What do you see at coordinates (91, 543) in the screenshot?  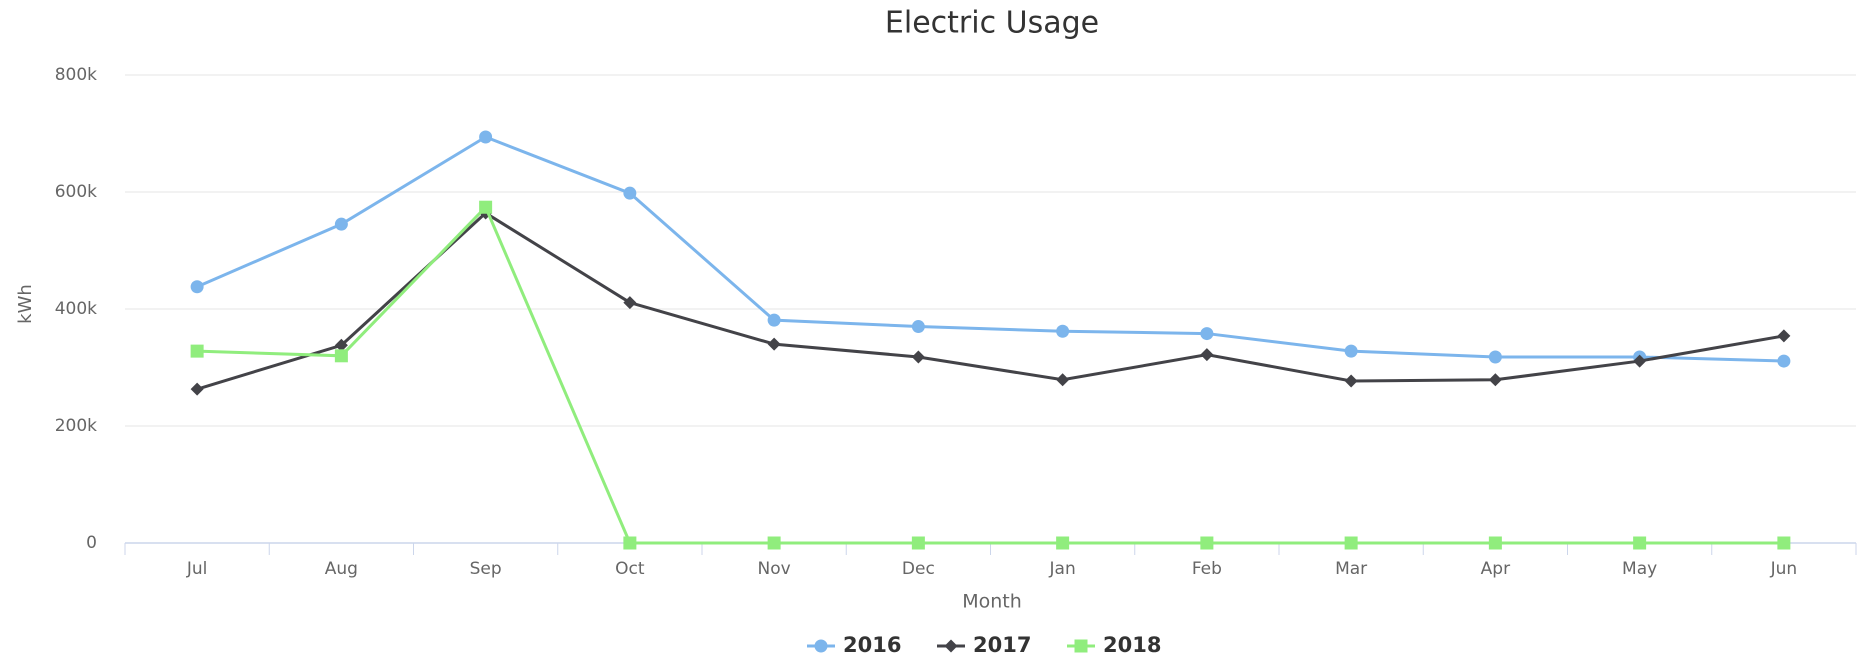 I see `y-tick-label: 0` at bounding box center [91, 543].